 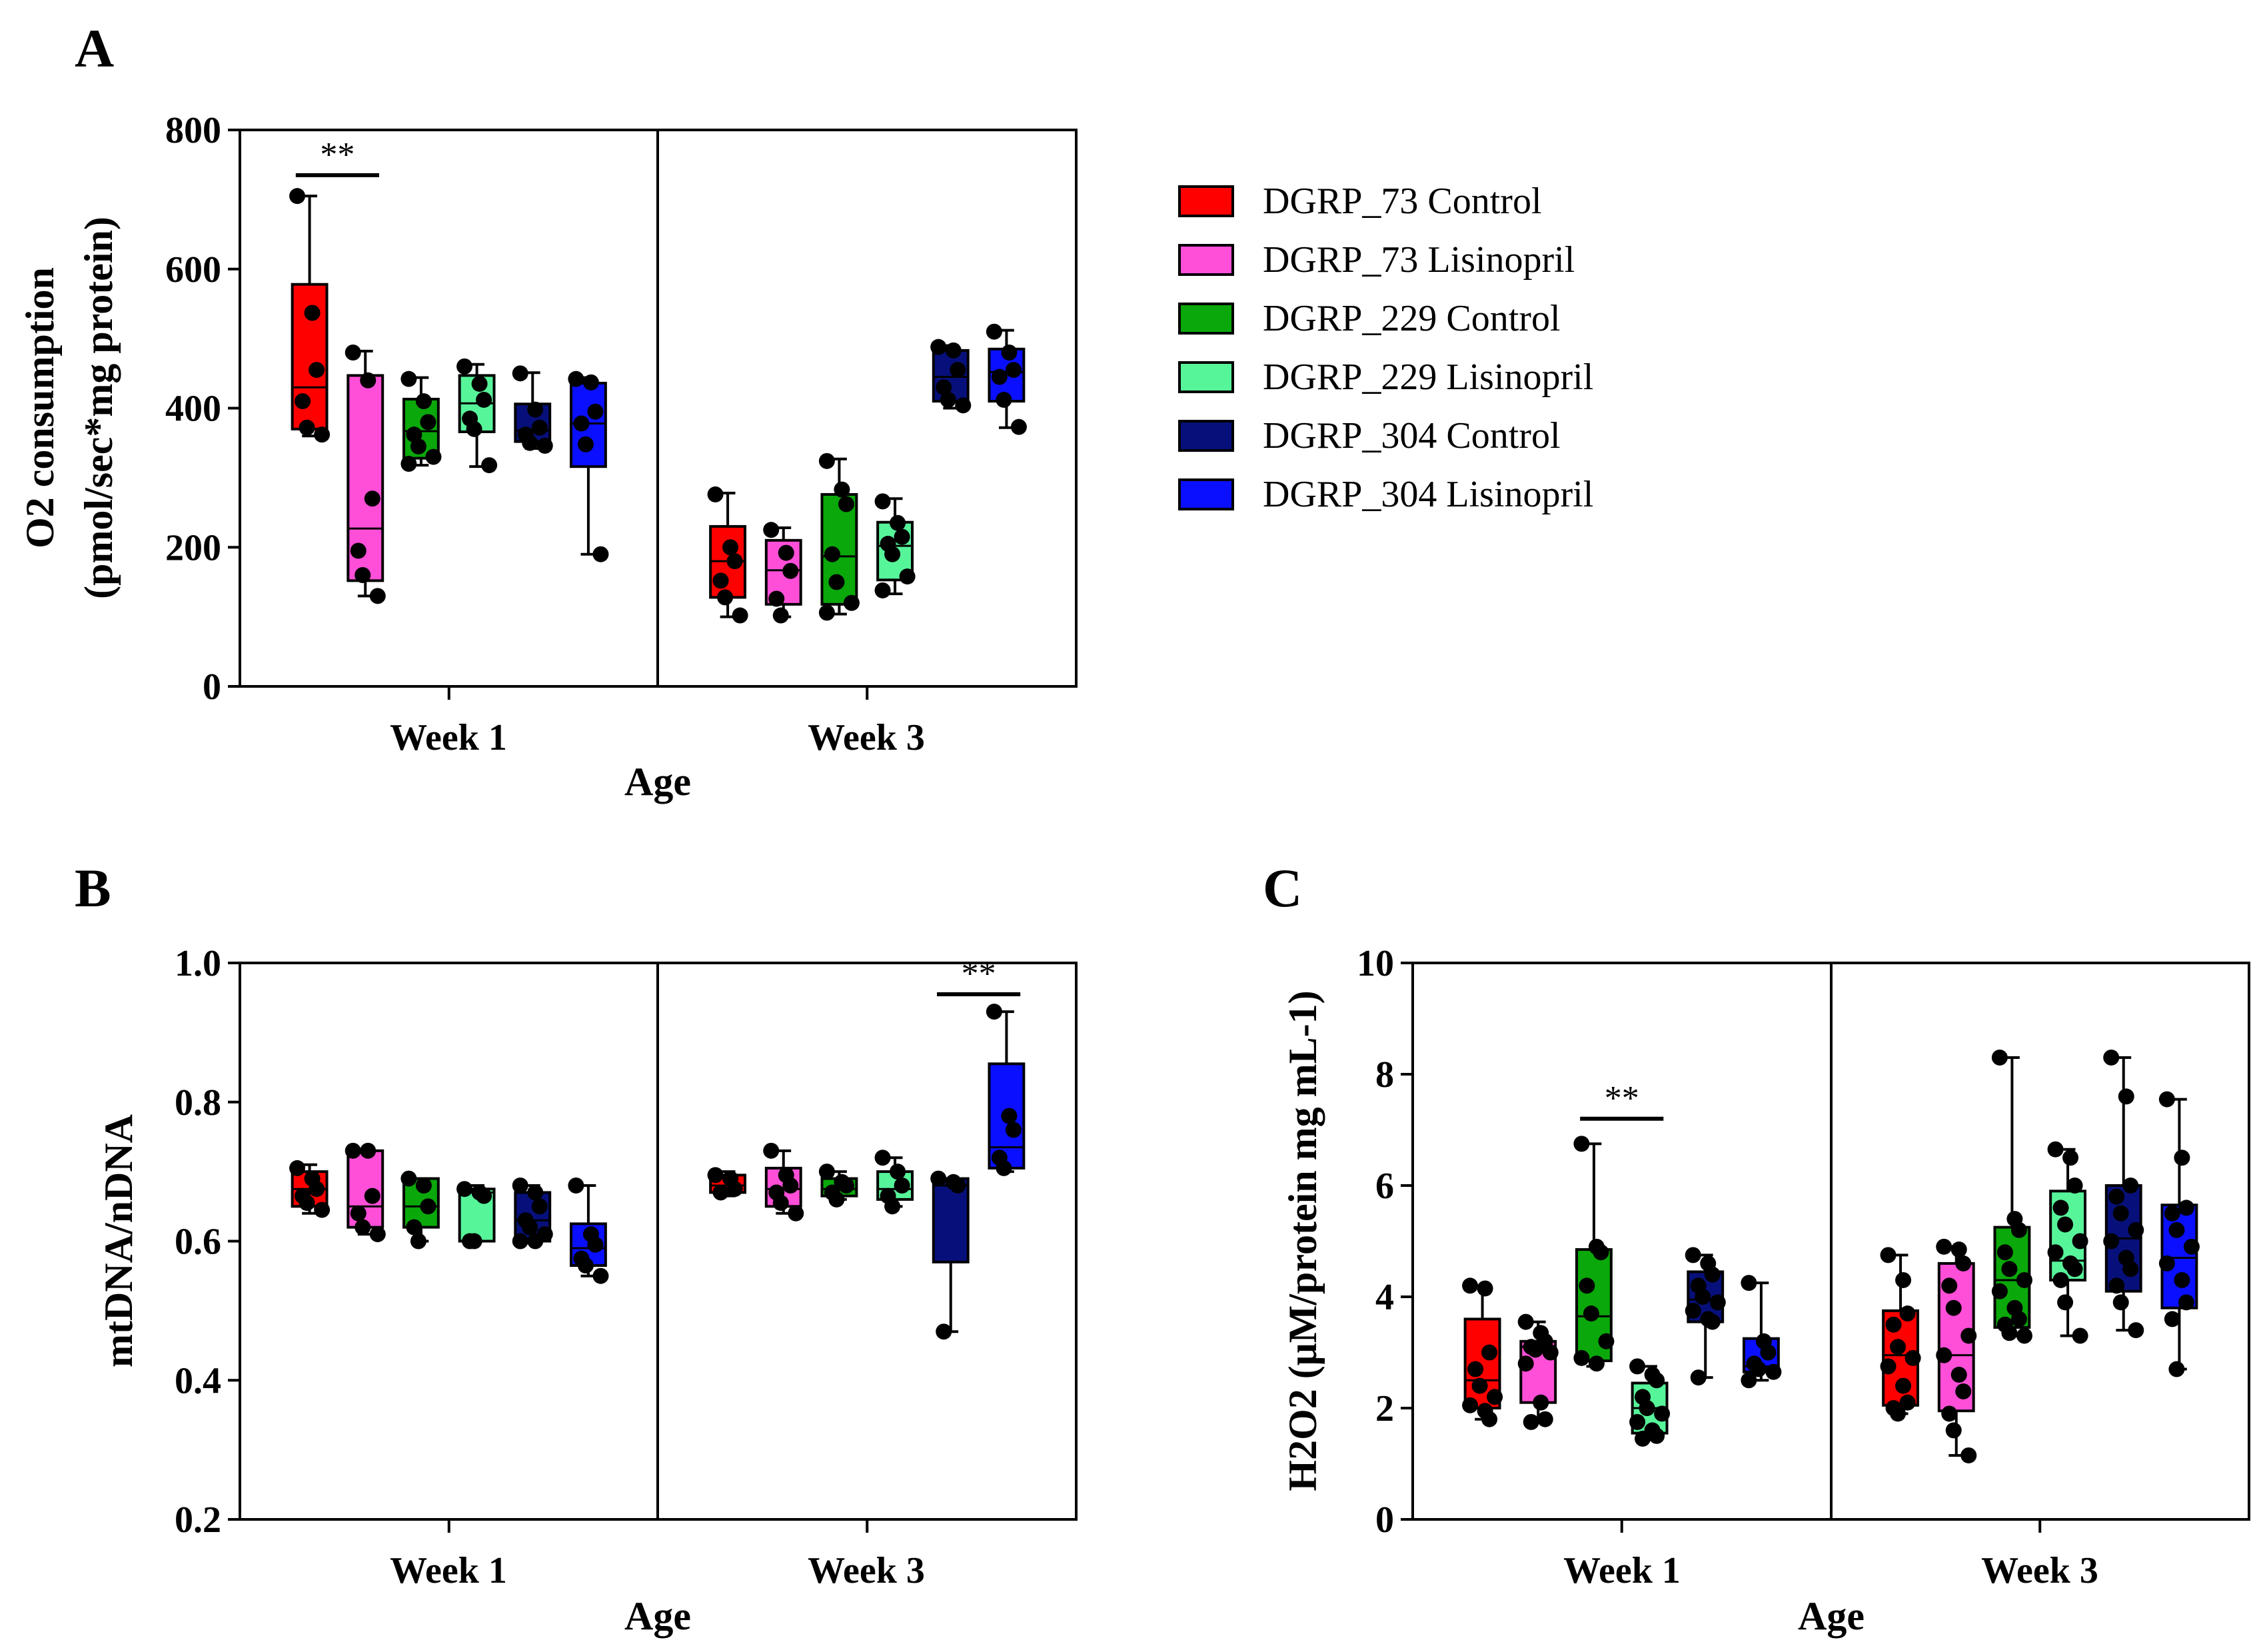 I want to click on panel-letter-b: B, so click(x=93, y=888).